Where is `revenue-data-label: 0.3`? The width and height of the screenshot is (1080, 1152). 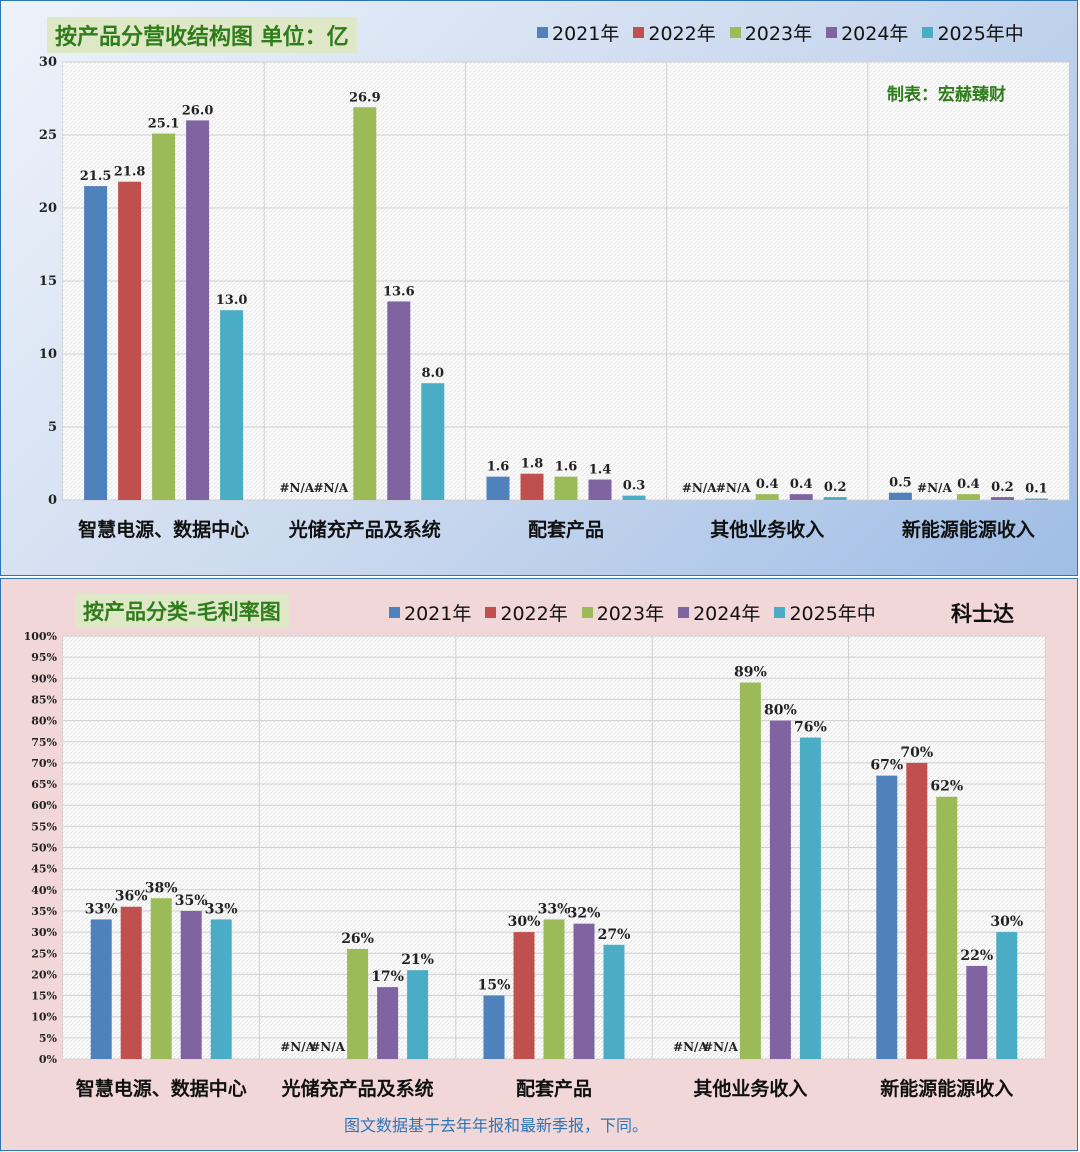
revenue-data-label: 0.3 is located at coordinates (634, 486).